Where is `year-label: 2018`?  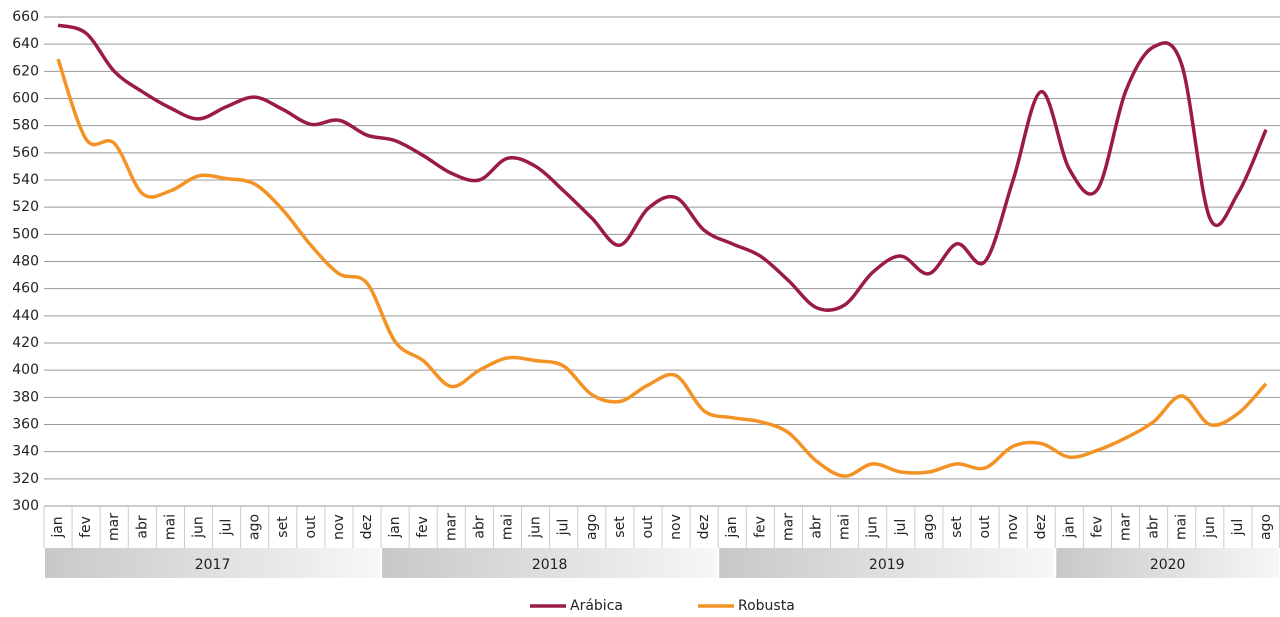
year-label: 2018 is located at coordinates (550, 565).